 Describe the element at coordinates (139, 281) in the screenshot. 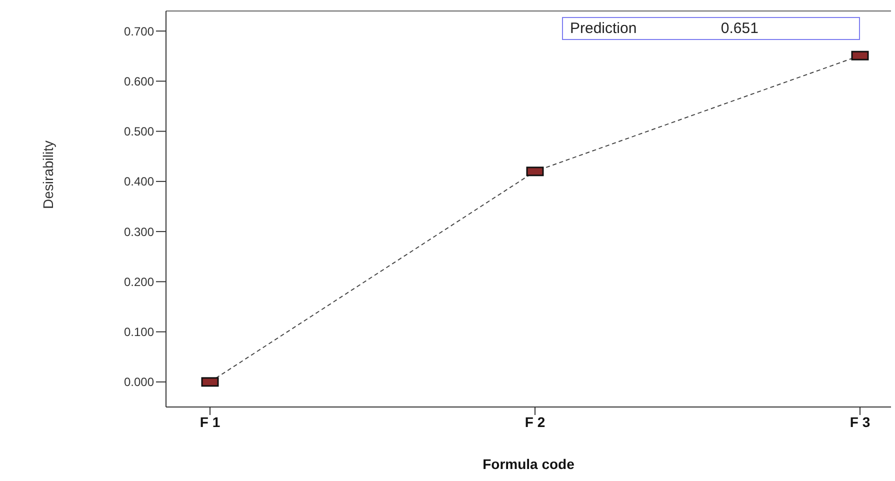

I see `y-tick-label: 0.200` at that location.